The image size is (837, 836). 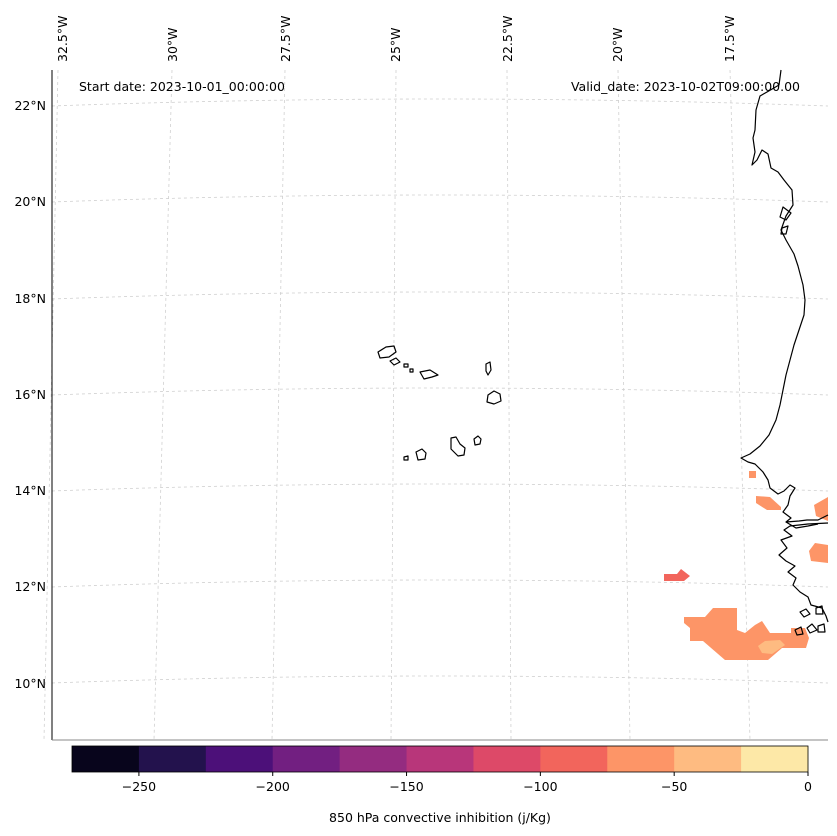 What do you see at coordinates (818, 553) in the screenshot?
I see `cin-patch-guinea-bissau` at bounding box center [818, 553].